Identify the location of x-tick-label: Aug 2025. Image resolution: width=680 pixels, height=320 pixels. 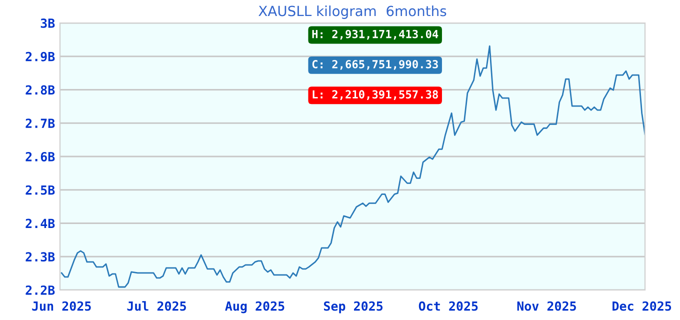
(254, 307).